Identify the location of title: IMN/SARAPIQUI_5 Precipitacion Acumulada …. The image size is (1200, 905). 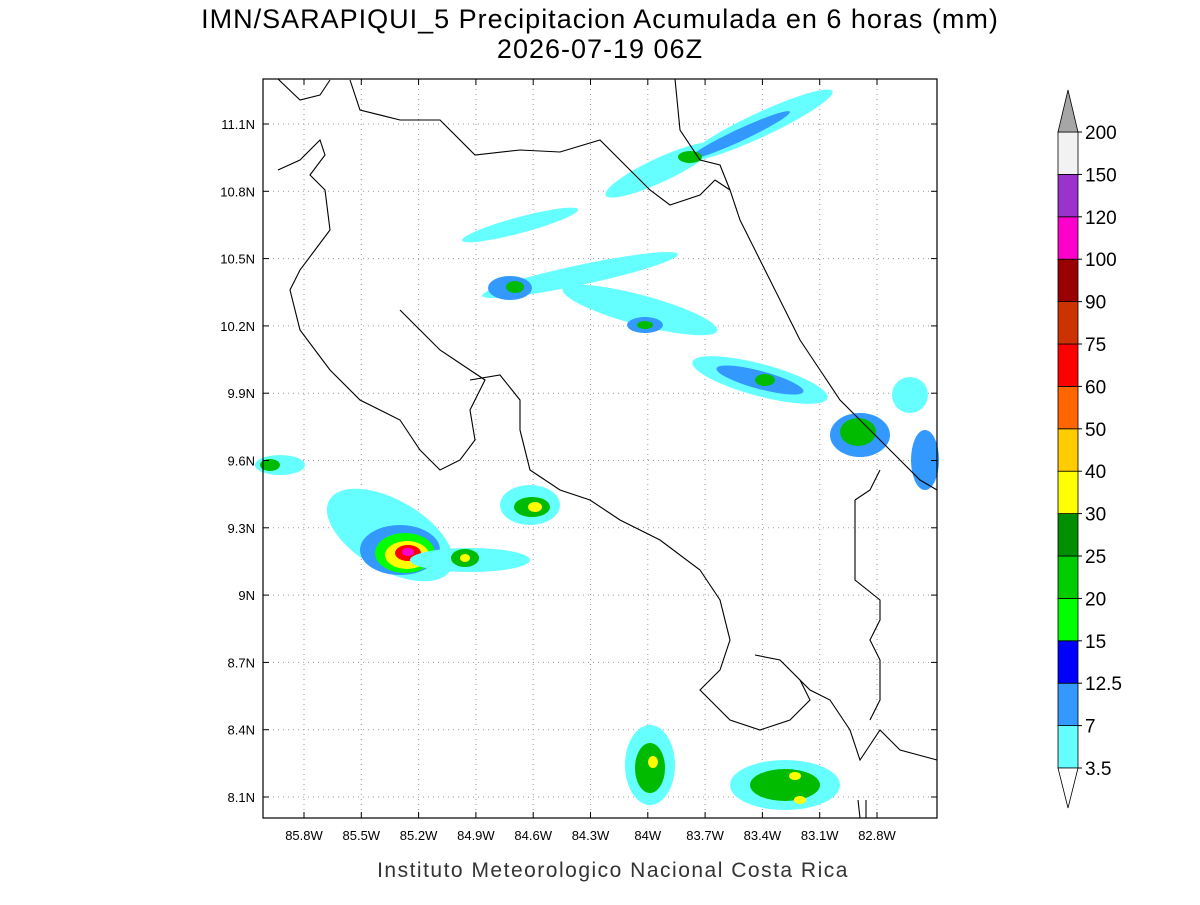
(600, 19).